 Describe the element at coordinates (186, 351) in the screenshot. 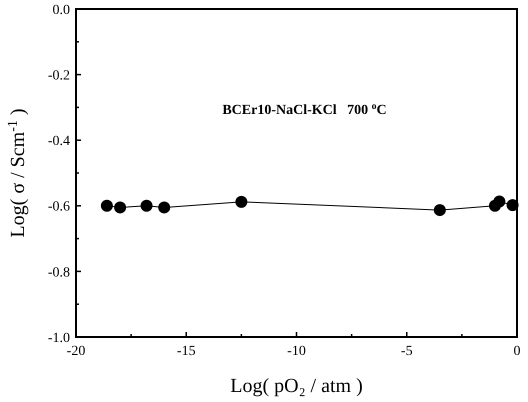

I see `x-tick-label: -15` at that location.